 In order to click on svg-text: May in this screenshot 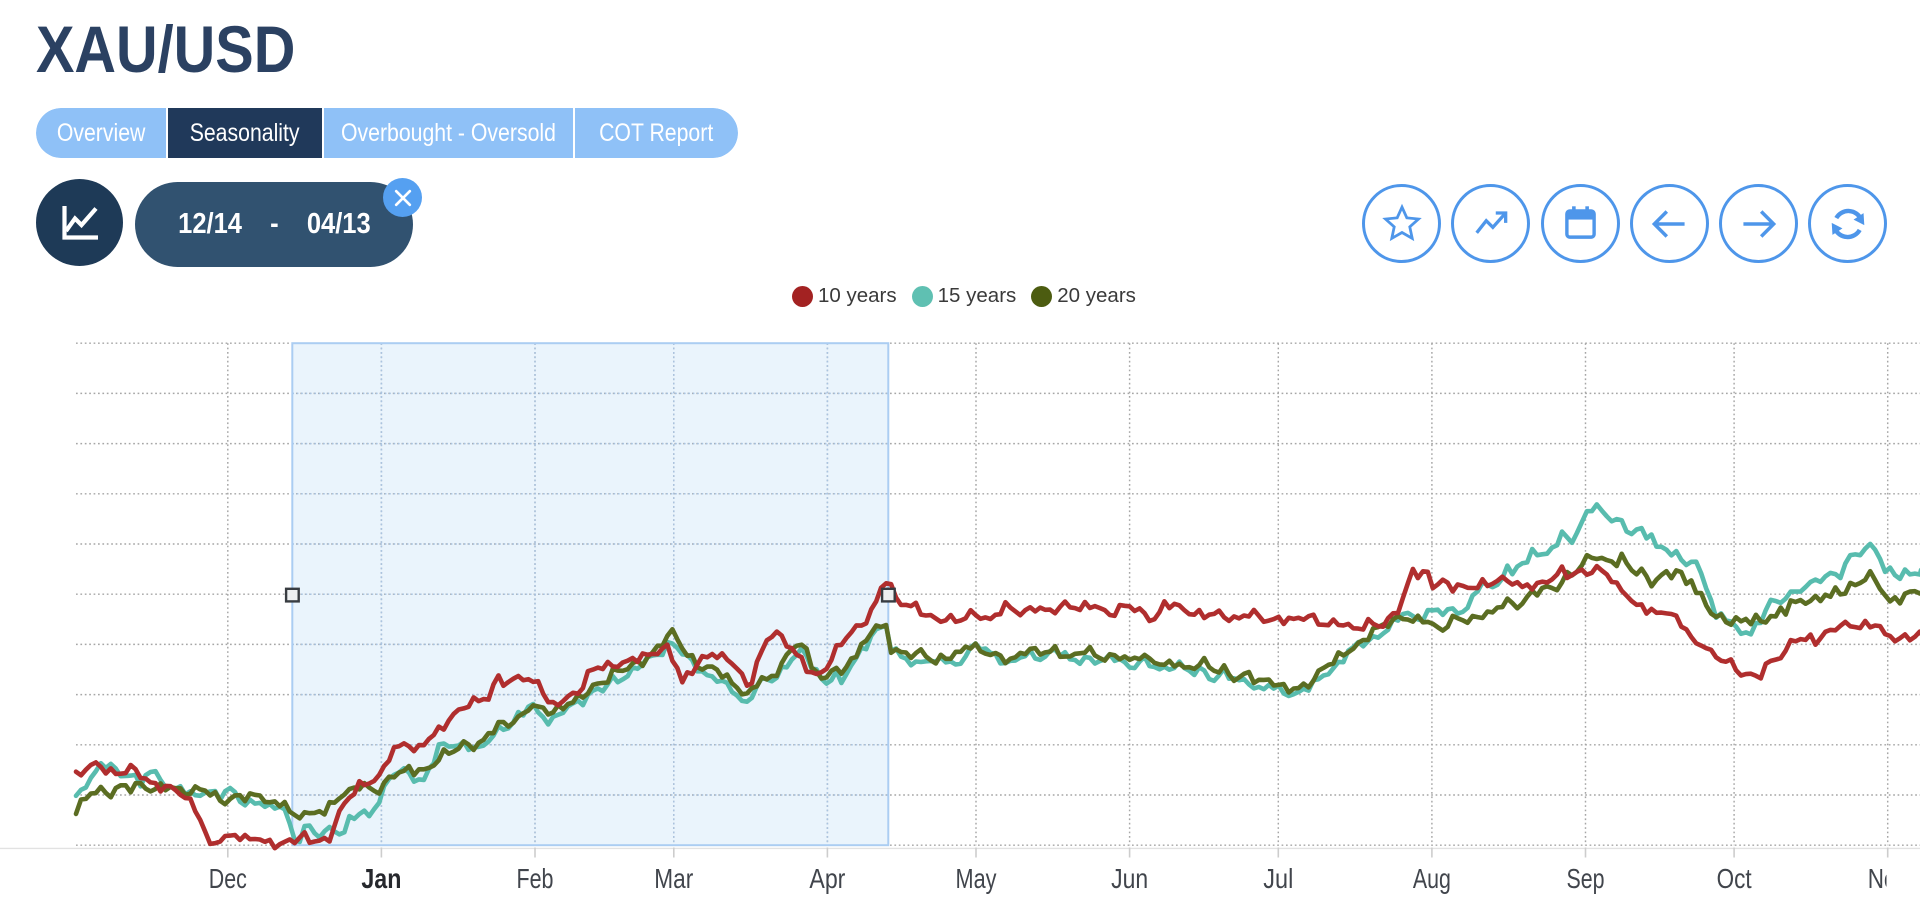, I will do `click(976, 878)`.